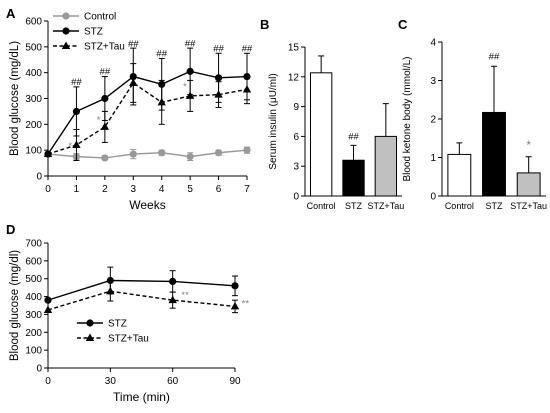  What do you see at coordinates (33, 22) in the screenshot?
I see `y-tick-label: 600` at bounding box center [33, 22].